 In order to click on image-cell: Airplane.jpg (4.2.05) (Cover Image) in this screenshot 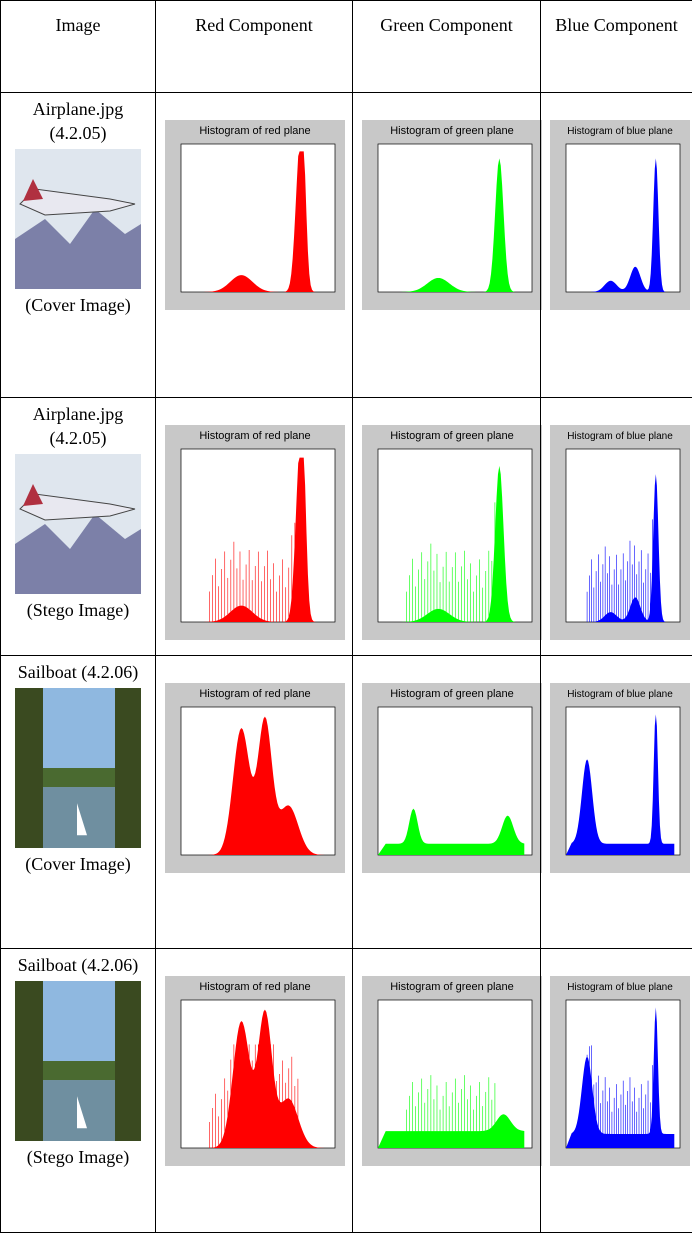, I will do `click(78, 245)`.